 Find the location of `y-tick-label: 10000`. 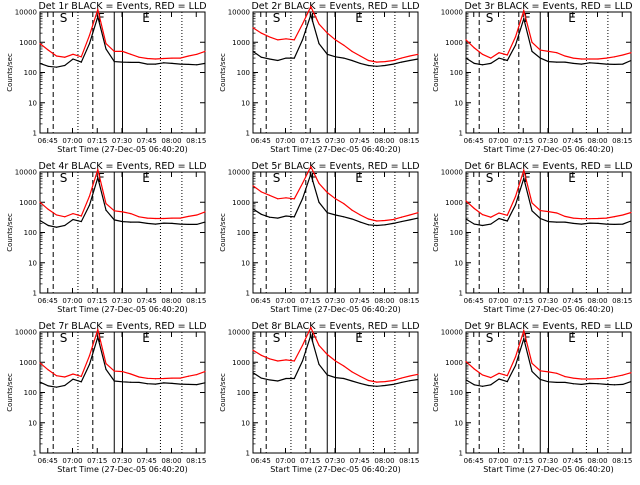

y-tick-label: 10000 is located at coordinates (239, 13).